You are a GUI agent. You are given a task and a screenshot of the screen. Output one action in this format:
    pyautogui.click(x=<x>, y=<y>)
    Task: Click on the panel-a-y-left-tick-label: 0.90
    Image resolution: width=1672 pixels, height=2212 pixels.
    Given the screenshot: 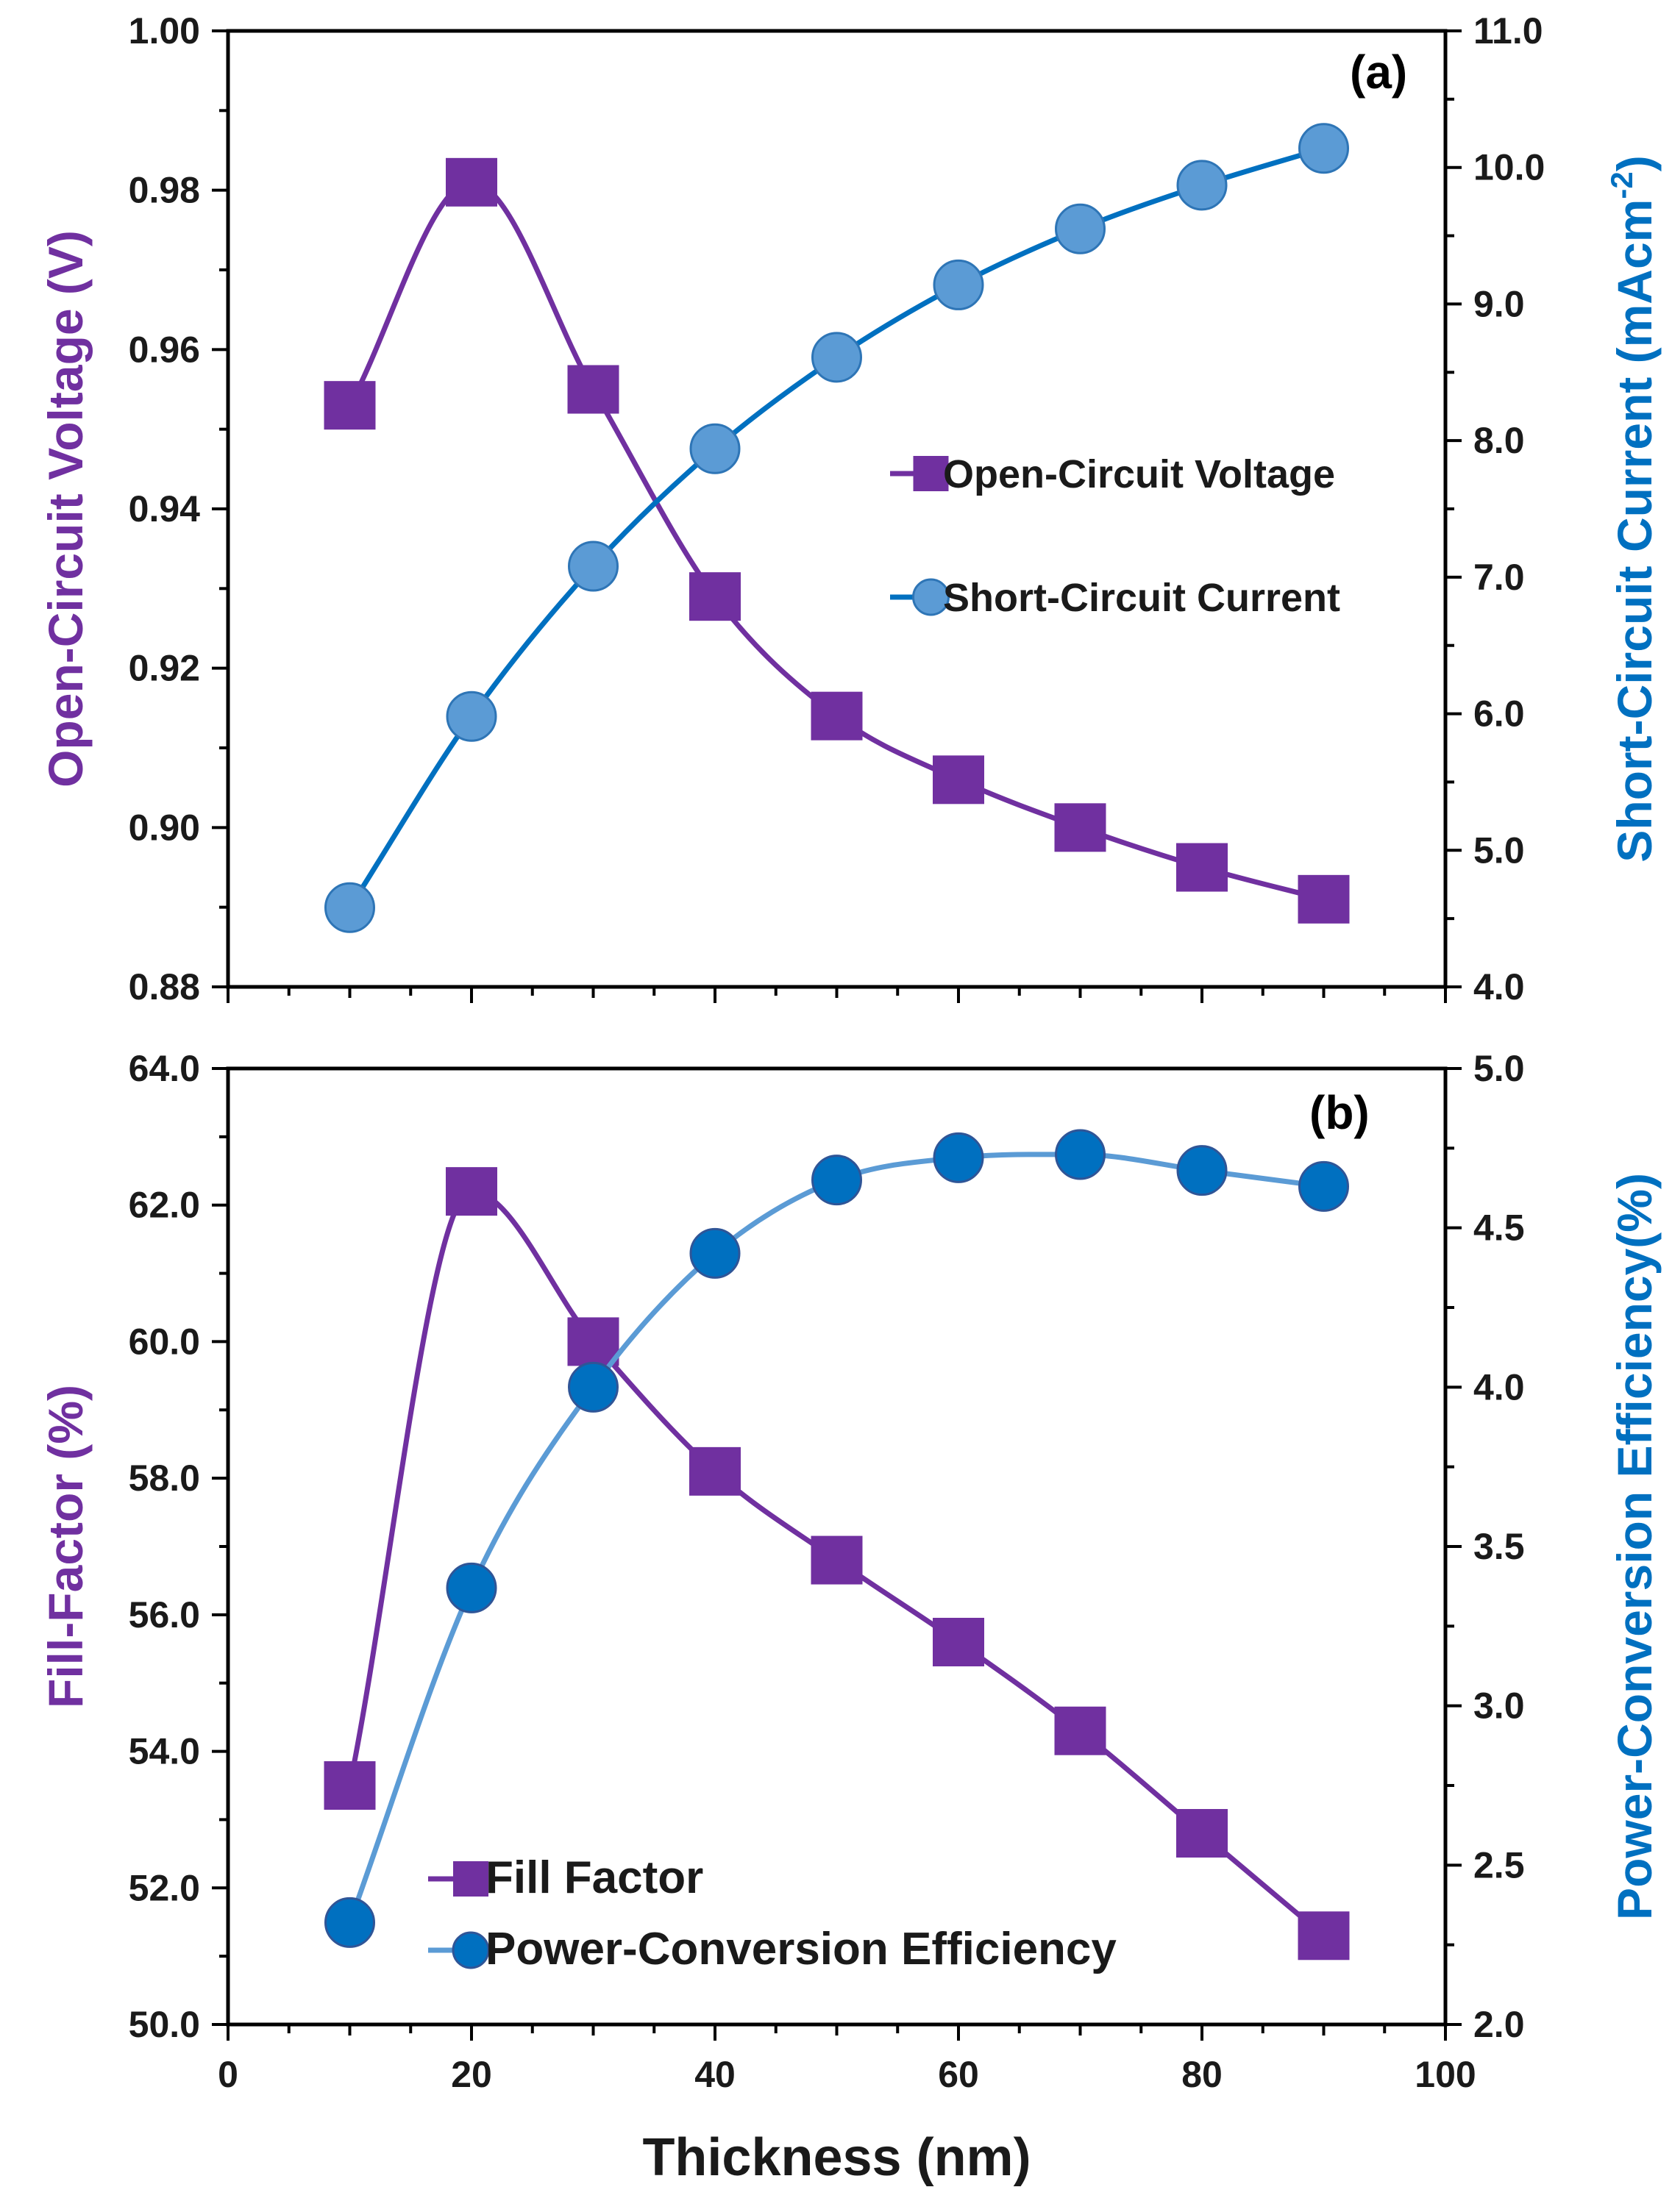 What is the action you would take?
    pyautogui.click(x=164, y=827)
    